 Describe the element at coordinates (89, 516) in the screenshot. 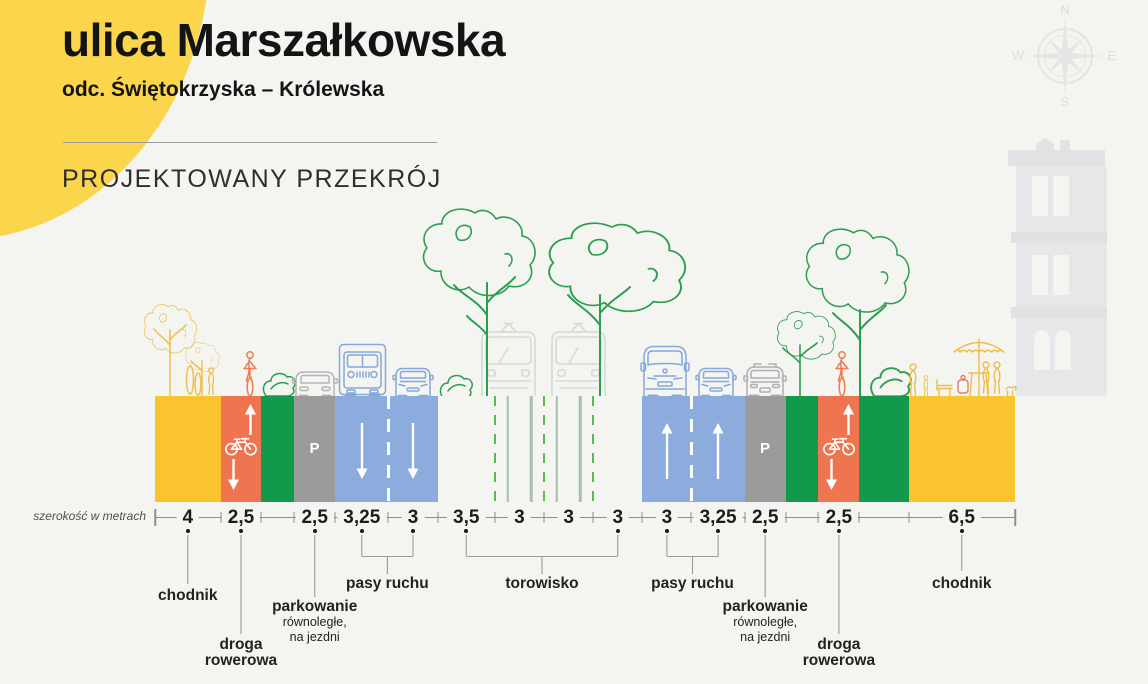

I see `ruler-unit-label: szerokość w metrach` at that location.